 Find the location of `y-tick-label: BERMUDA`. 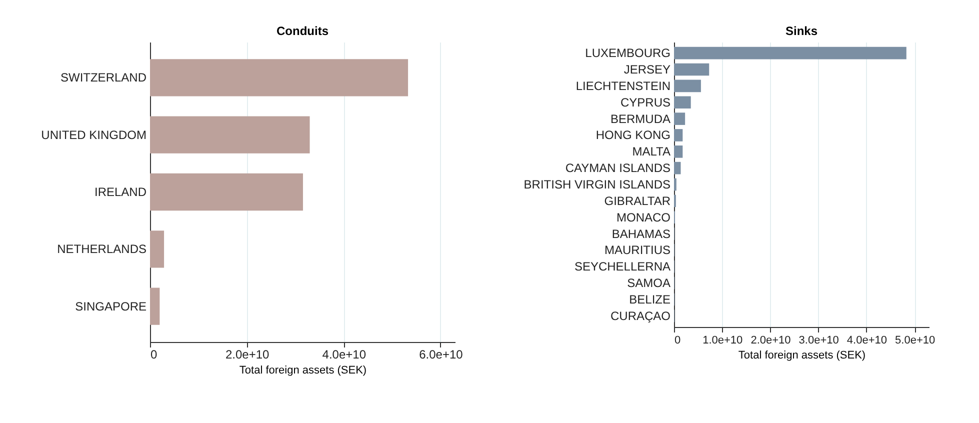

y-tick-label: BERMUDA is located at coordinates (640, 119).